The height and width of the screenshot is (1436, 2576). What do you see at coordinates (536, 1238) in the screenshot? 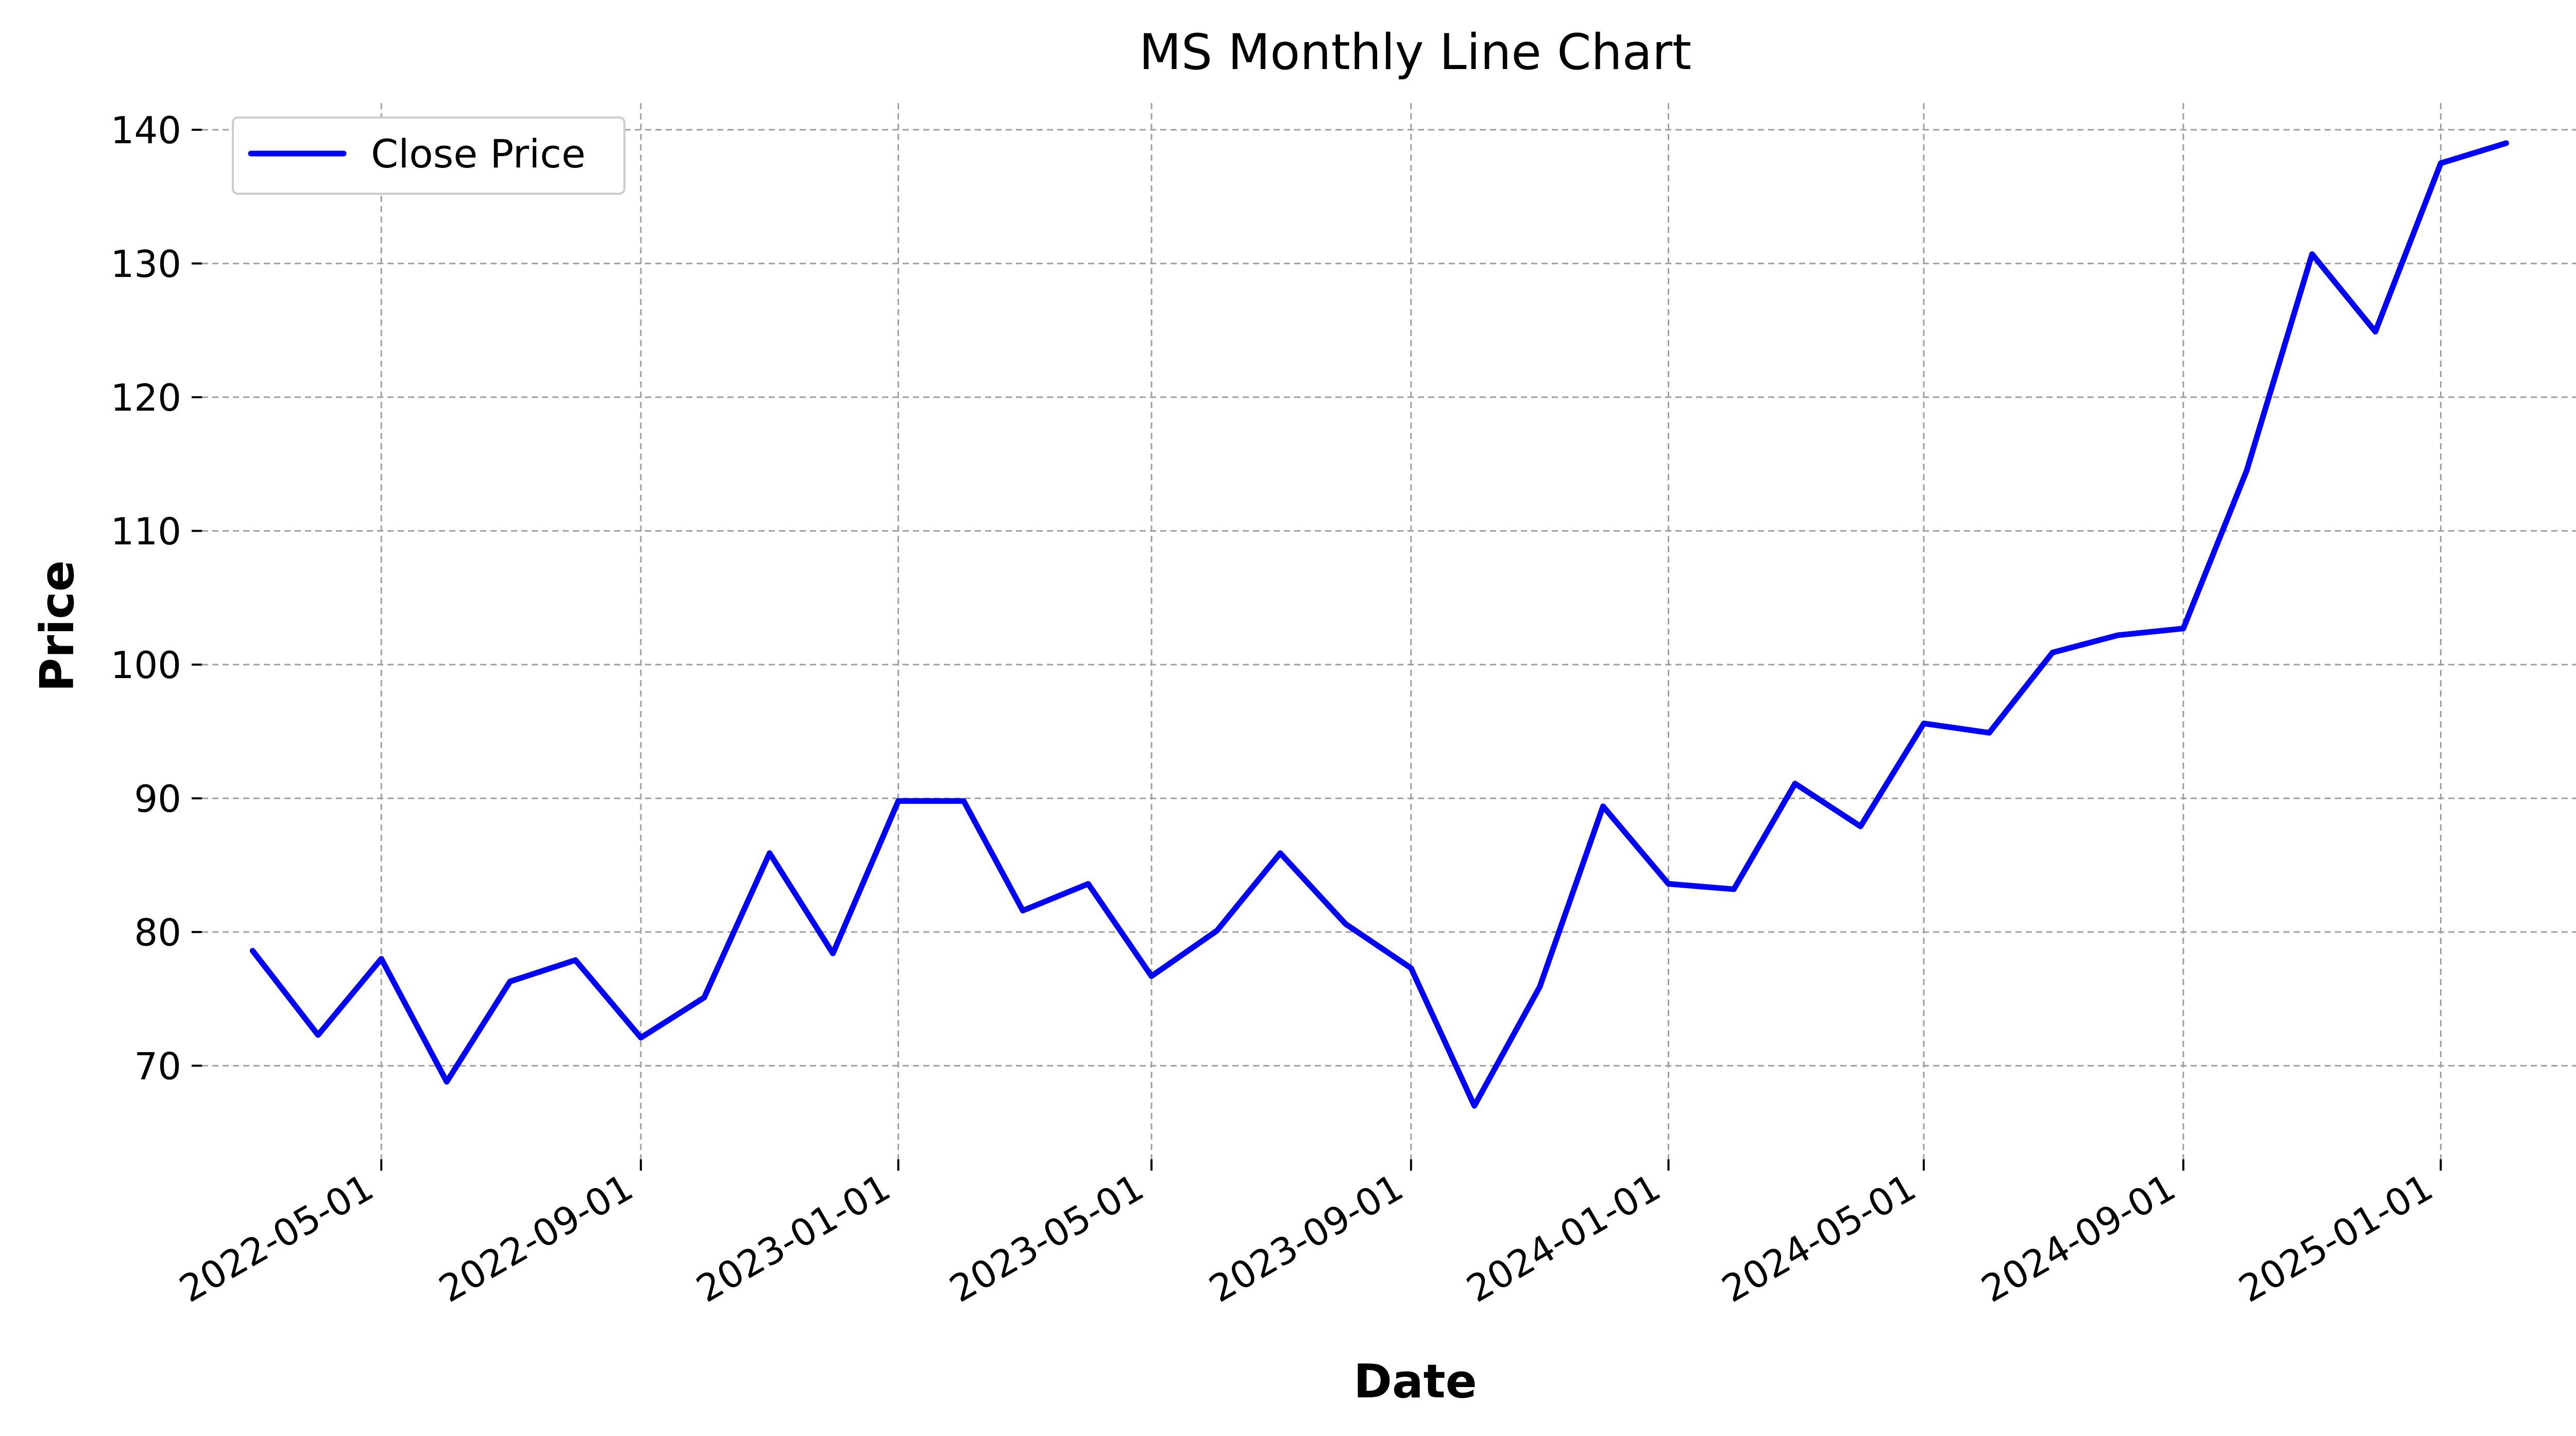
I see `x-tick-label: 2022-09-01` at bounding box center [536, 1238].